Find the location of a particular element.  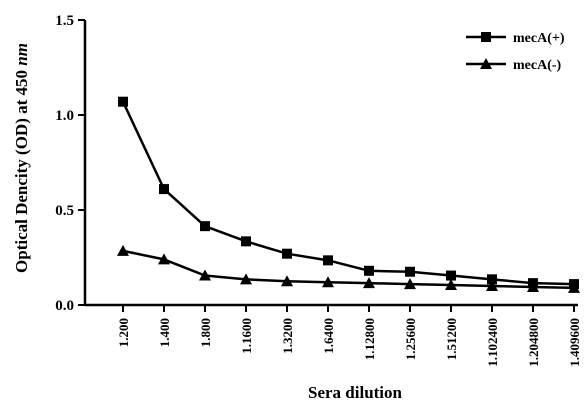

y-axis-title: Optical Dencity (OD) at 450 nm is located at coordinates (21, 158).